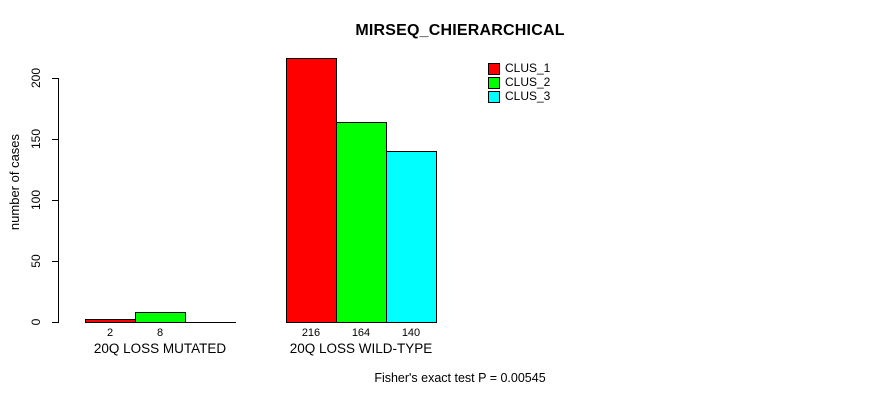 This screenshot has width=890, height=400. I want to click on legend-label-clus3: CLUS_3, so click(528, 96).